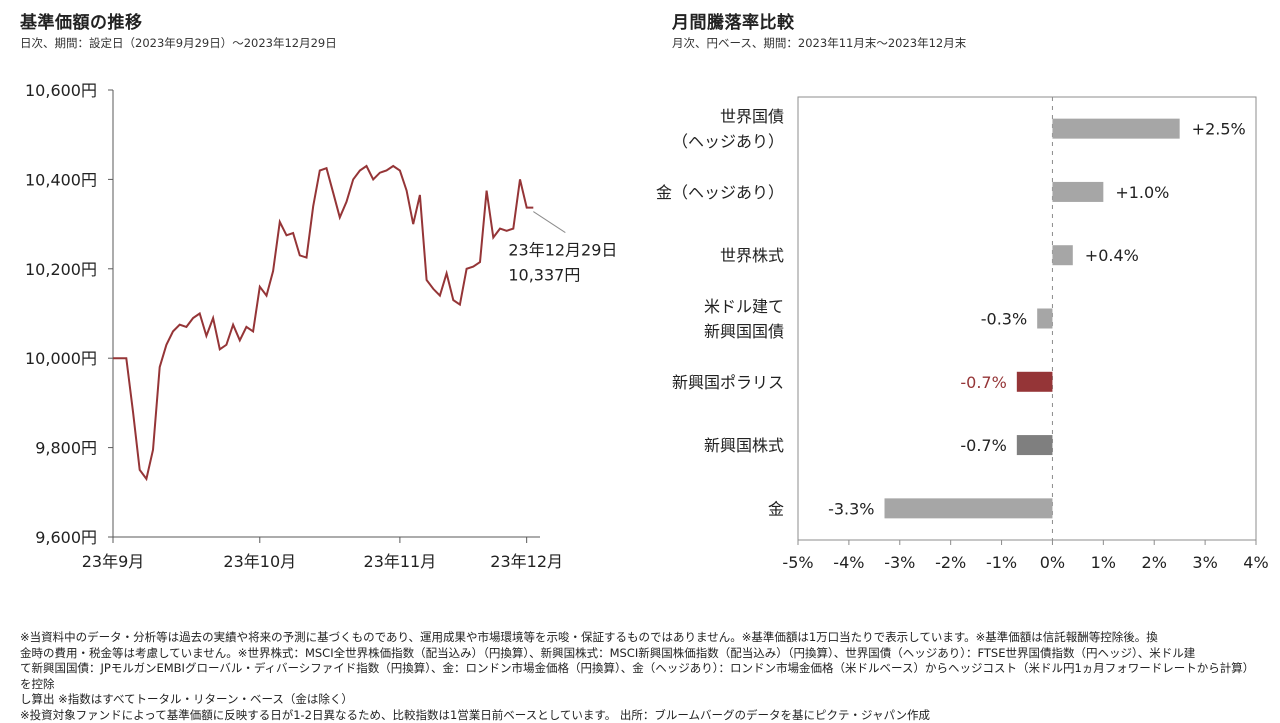  Describe the element at coordinates (1103, 562) in the screenshot. I see `x-tick-label: 1%` at that location.